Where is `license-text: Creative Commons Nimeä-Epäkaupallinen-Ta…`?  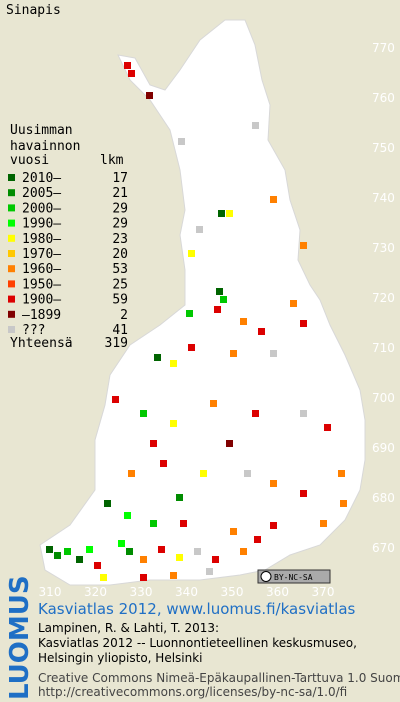 license-text: Creative Commons Nimeä-Epäkaupallinen-Ta… is located at coordinates (219, 678).